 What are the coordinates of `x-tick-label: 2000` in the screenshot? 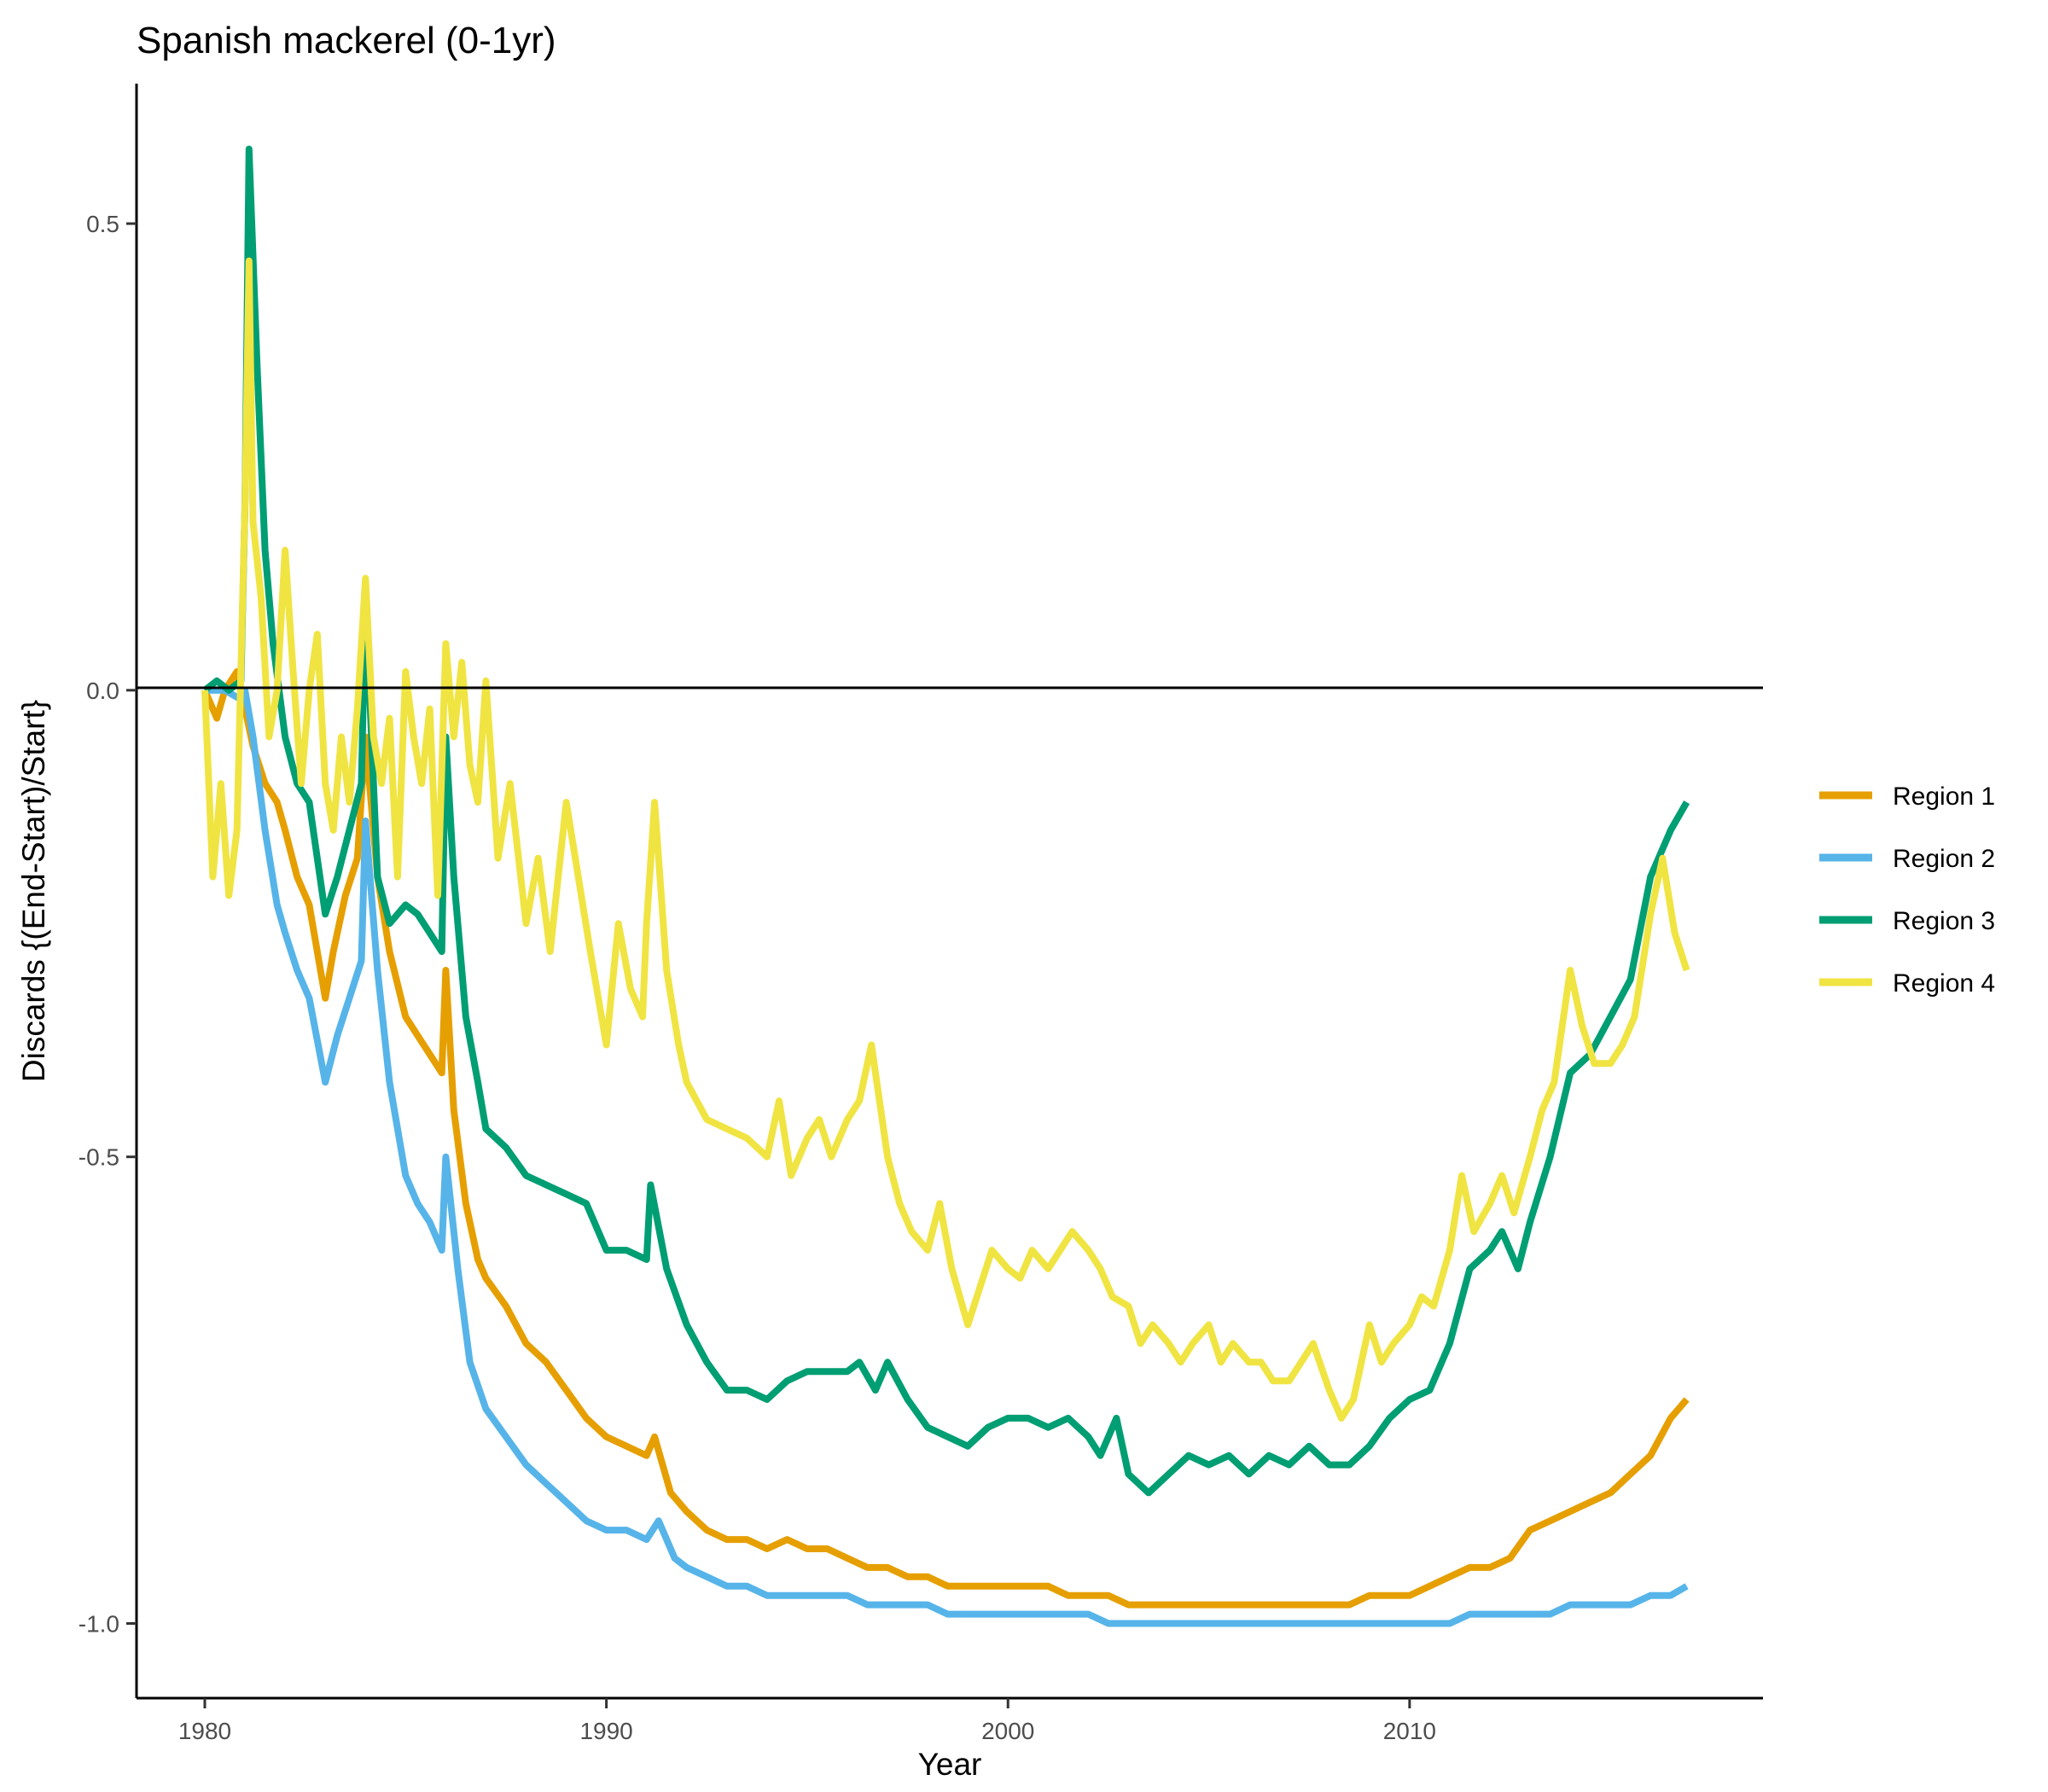 It's located at (1008, 1731).